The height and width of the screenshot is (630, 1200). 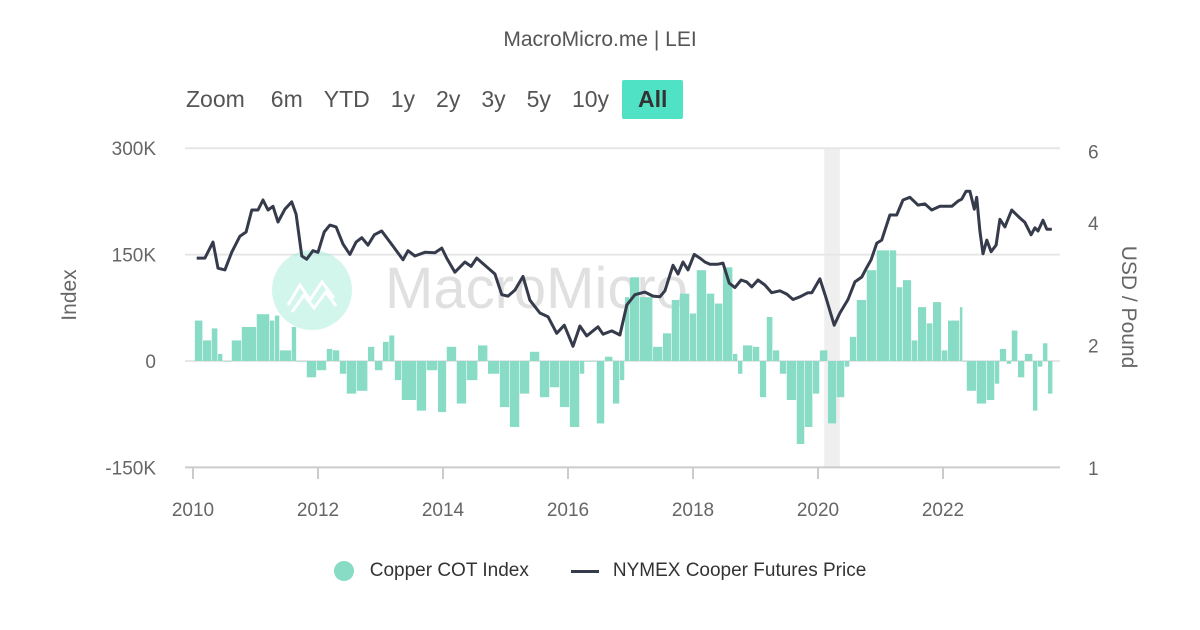 What do you see at coordinates (584, 571) in the screenshot?
I see `legend-price-marker` at bounding box center [584, 571].